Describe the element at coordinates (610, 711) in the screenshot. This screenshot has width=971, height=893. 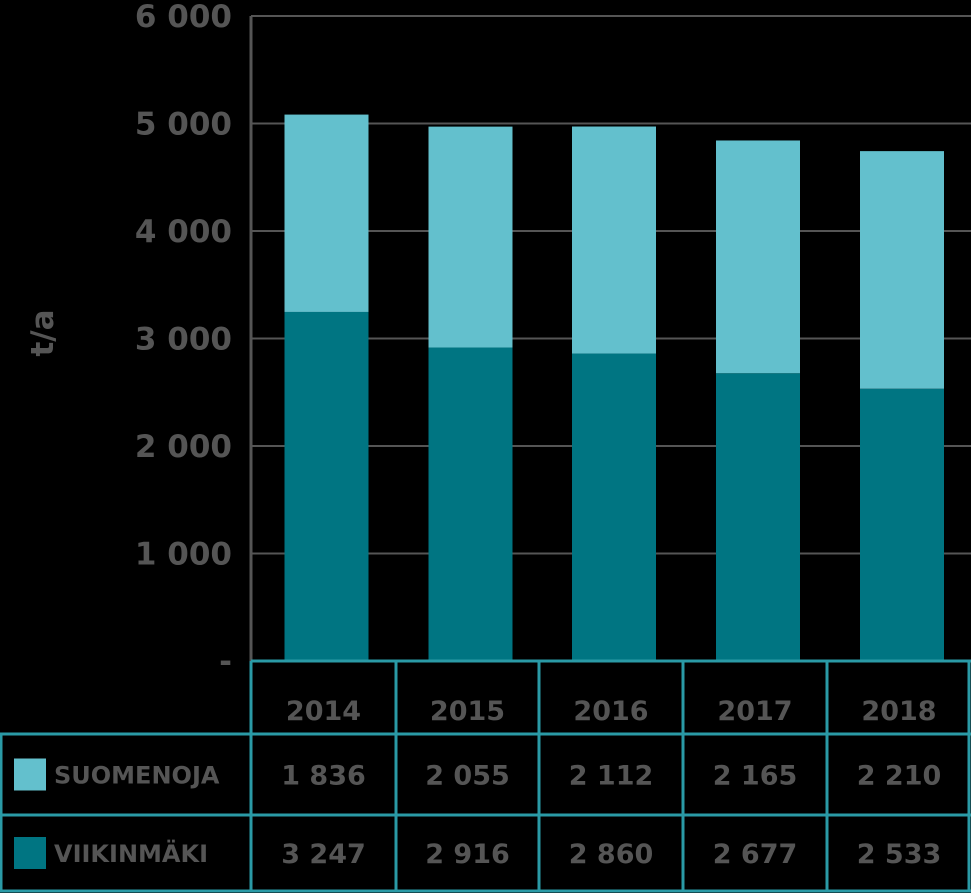
I see `year-header-2016: 2016` at that location.